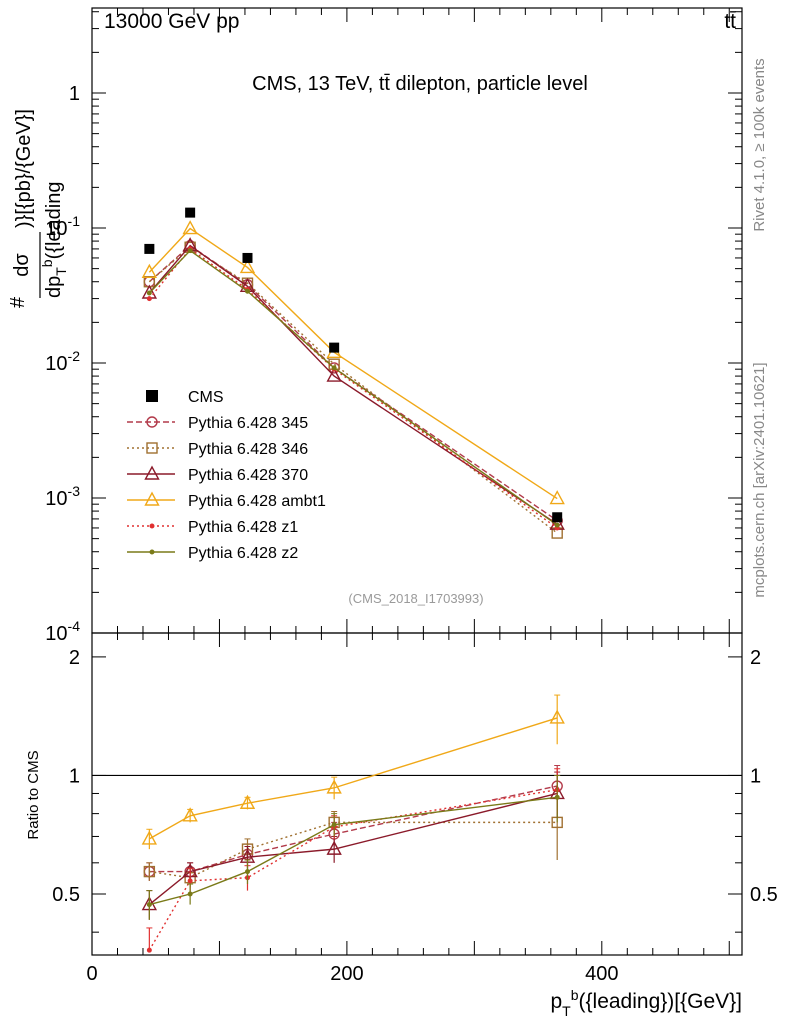  Describe the element at coordinates (415, 598) in the screenshot. I see `watermark: (CMS_2018_I1703993)` at that location.